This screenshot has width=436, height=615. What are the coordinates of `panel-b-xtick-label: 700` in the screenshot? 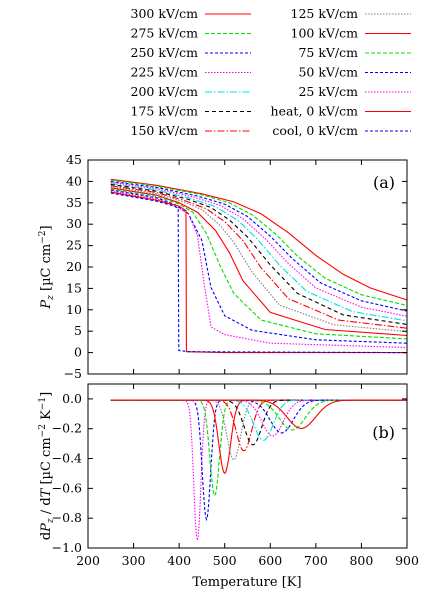 It's located at (316, 560).